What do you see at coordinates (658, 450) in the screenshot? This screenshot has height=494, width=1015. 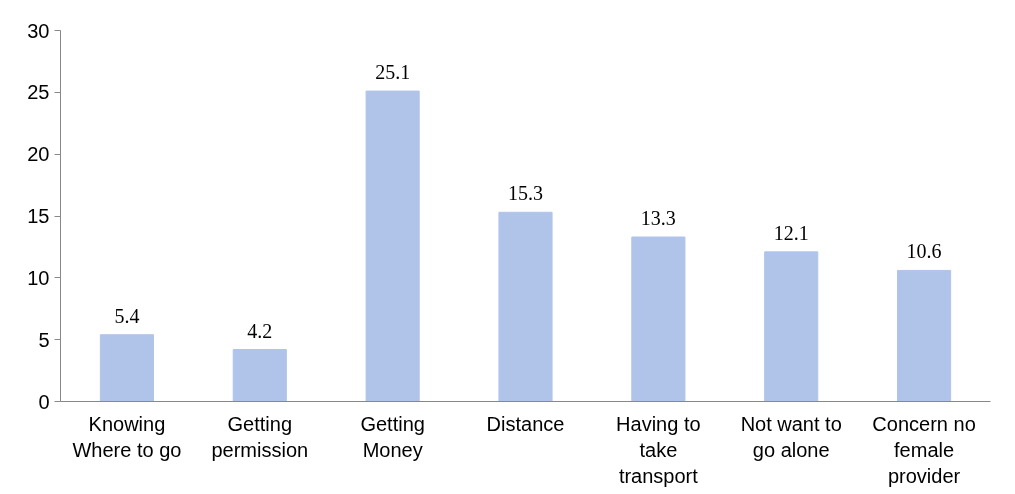 I see `x-tick-label: Having to take transport` at bounding box center [658, 450].